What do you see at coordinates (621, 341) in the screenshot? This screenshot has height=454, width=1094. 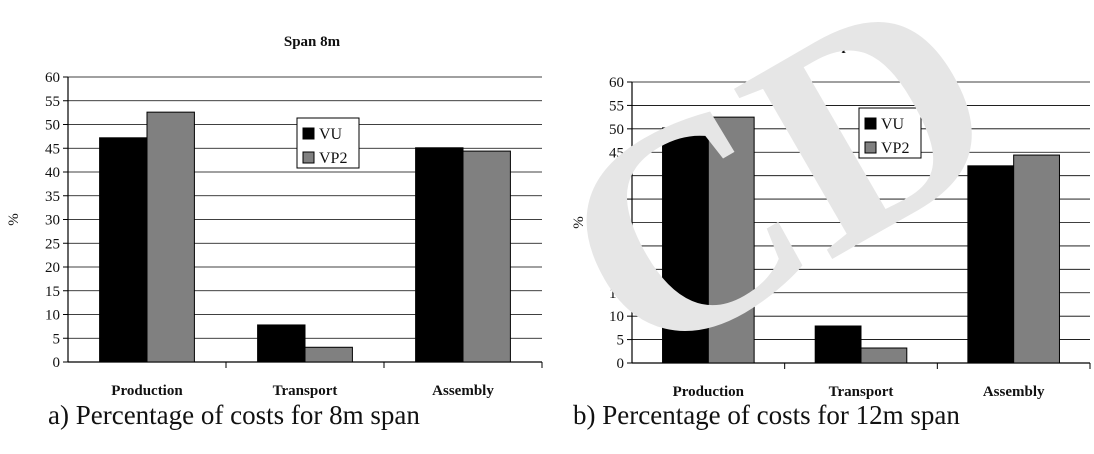 I see `y-tick-label-span-12m: 5` at bounding box center [621, 341].